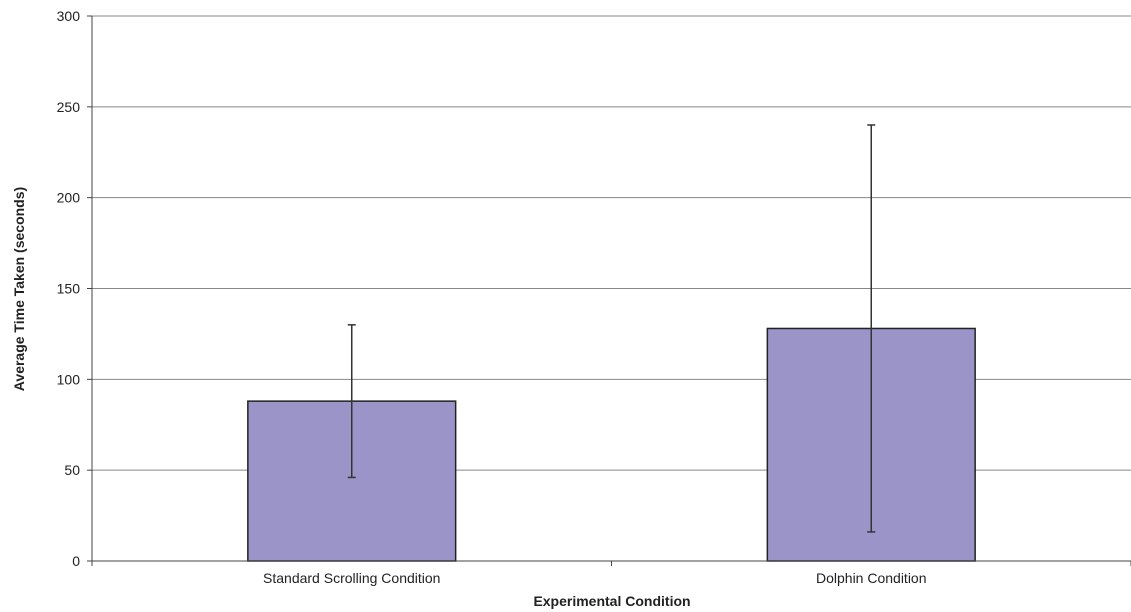 The height and width of the screenshot is (612, 1131). What do you see at coordinates (69, 198) in the screenshot?
I see `y-tick-label: 200` at bounding box center [69, 198].